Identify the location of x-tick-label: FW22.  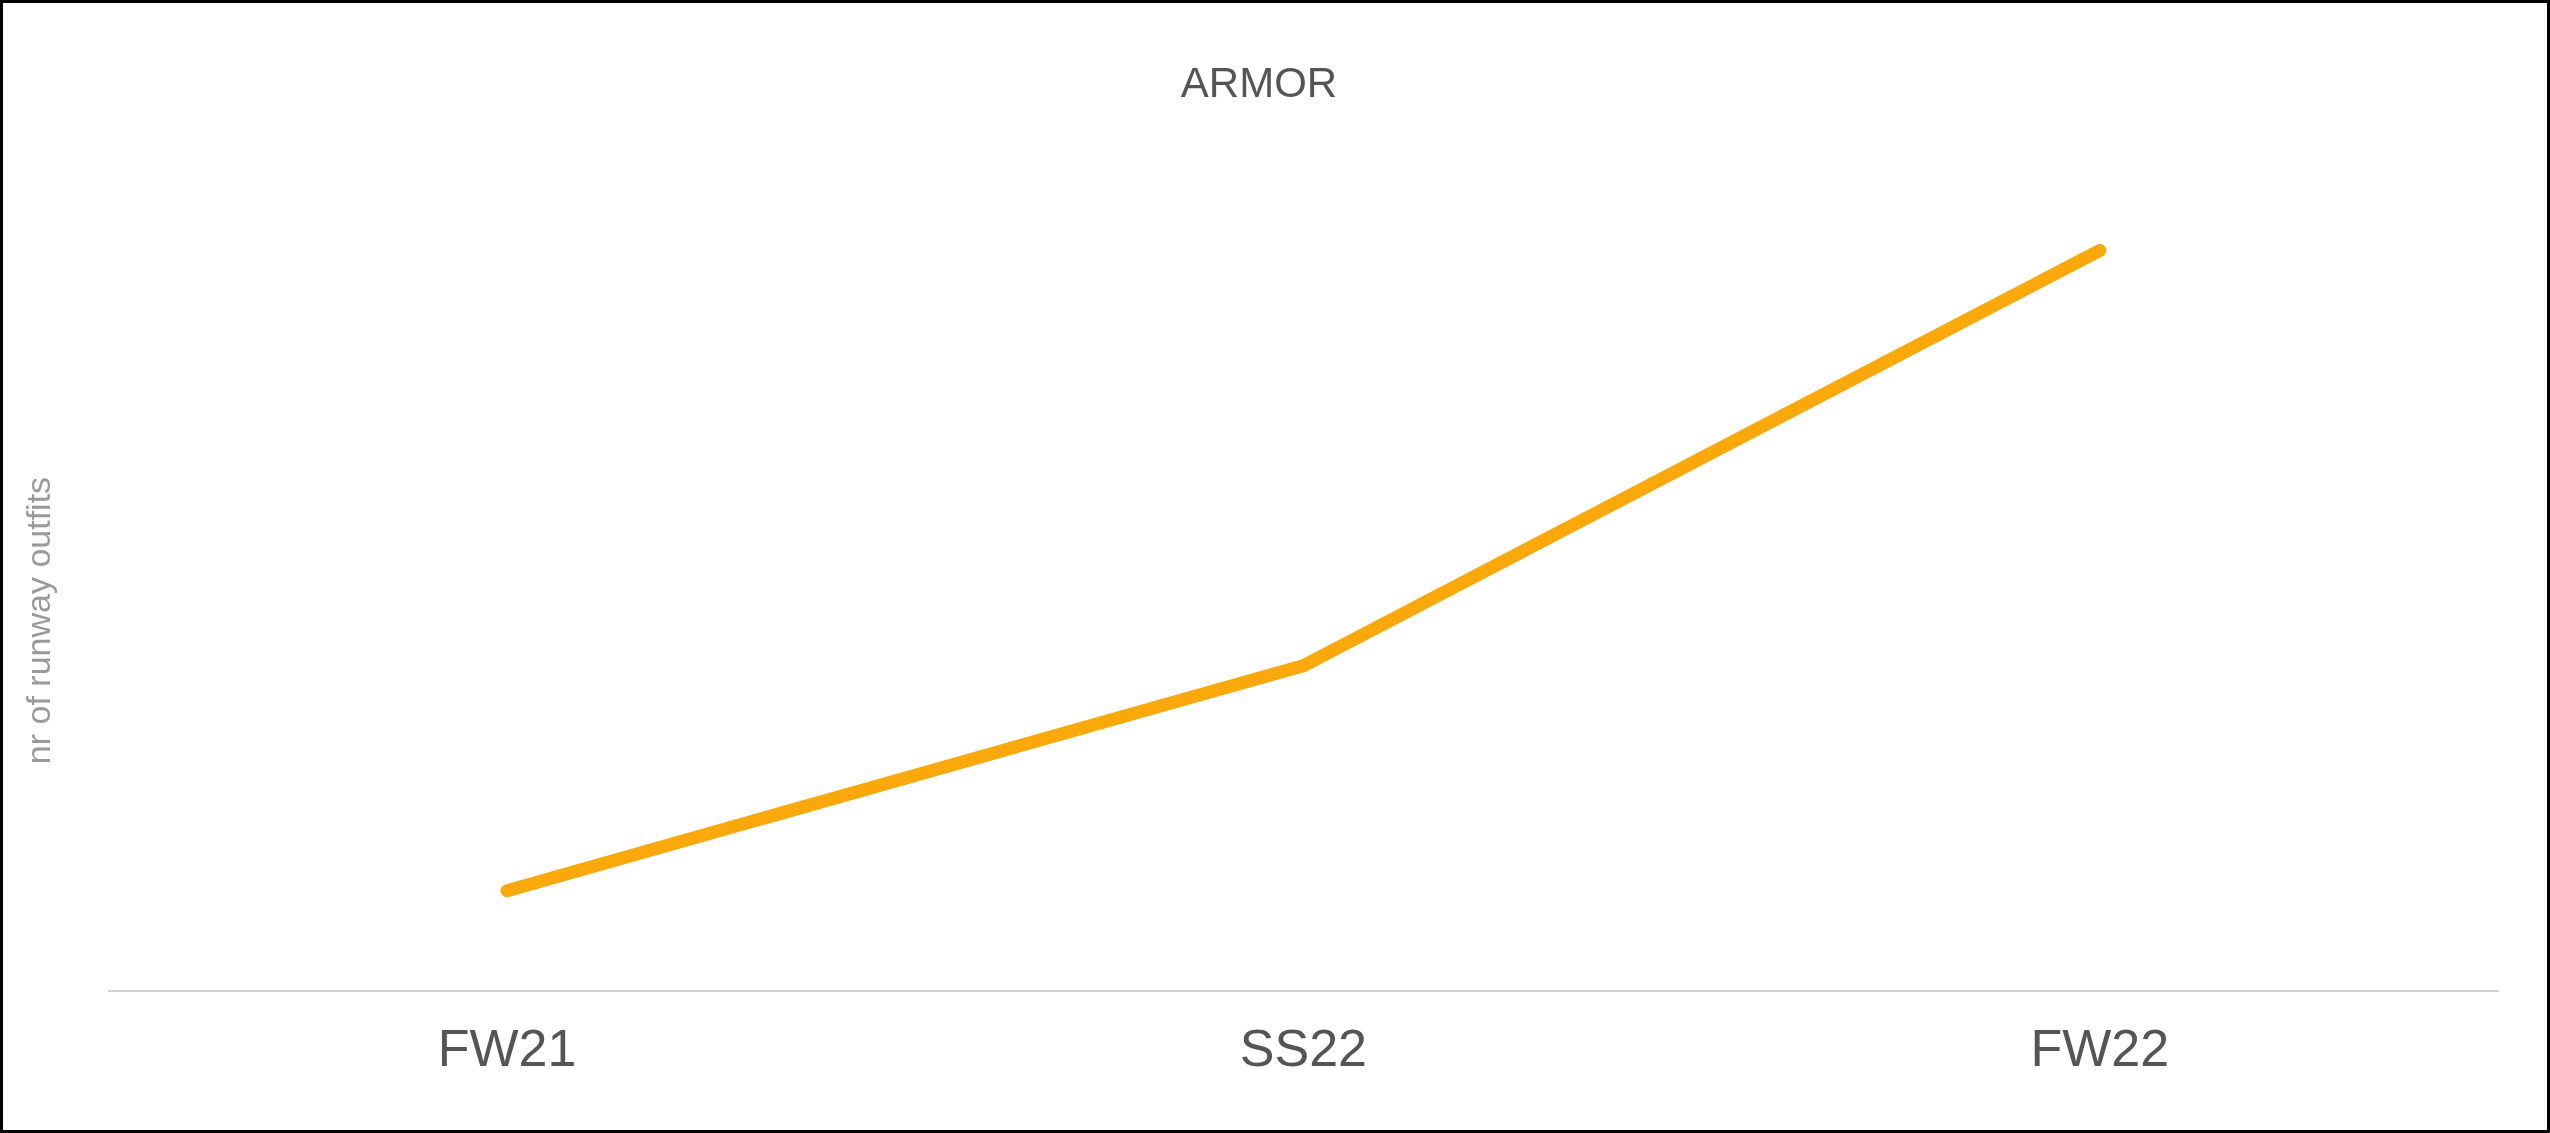
(2100, 1048).